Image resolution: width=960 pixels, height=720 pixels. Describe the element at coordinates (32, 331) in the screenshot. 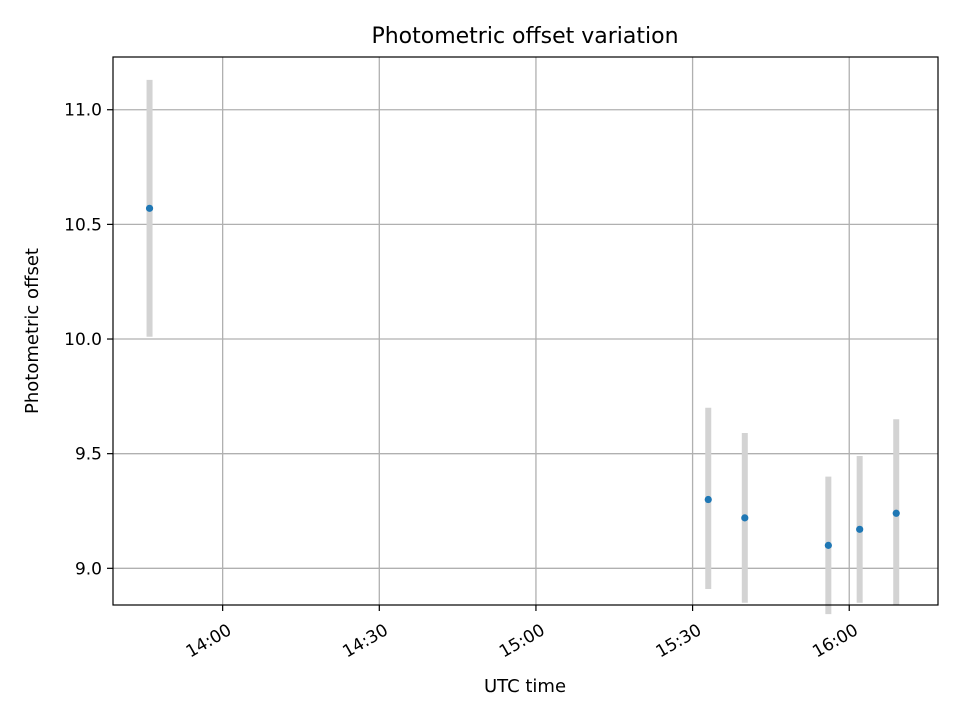

I see `y-axis-label: Photometric offset` at that location.